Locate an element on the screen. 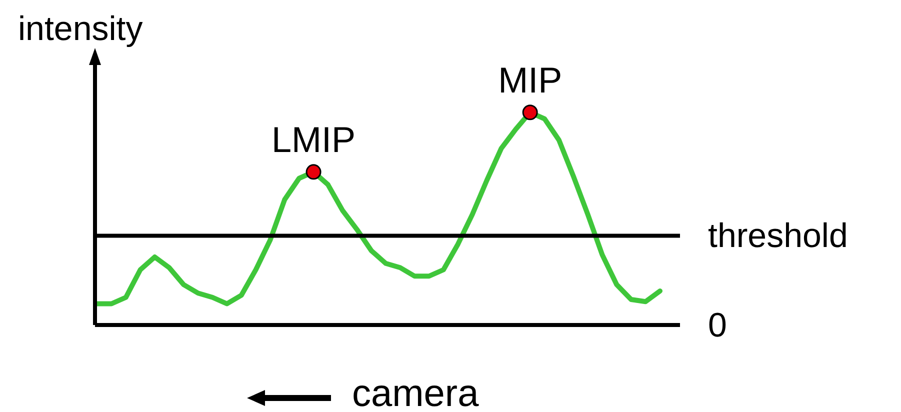 The width and height of the screenshot is (901, 412). y-axis-title: intensity is located at coordinates (80, 29).